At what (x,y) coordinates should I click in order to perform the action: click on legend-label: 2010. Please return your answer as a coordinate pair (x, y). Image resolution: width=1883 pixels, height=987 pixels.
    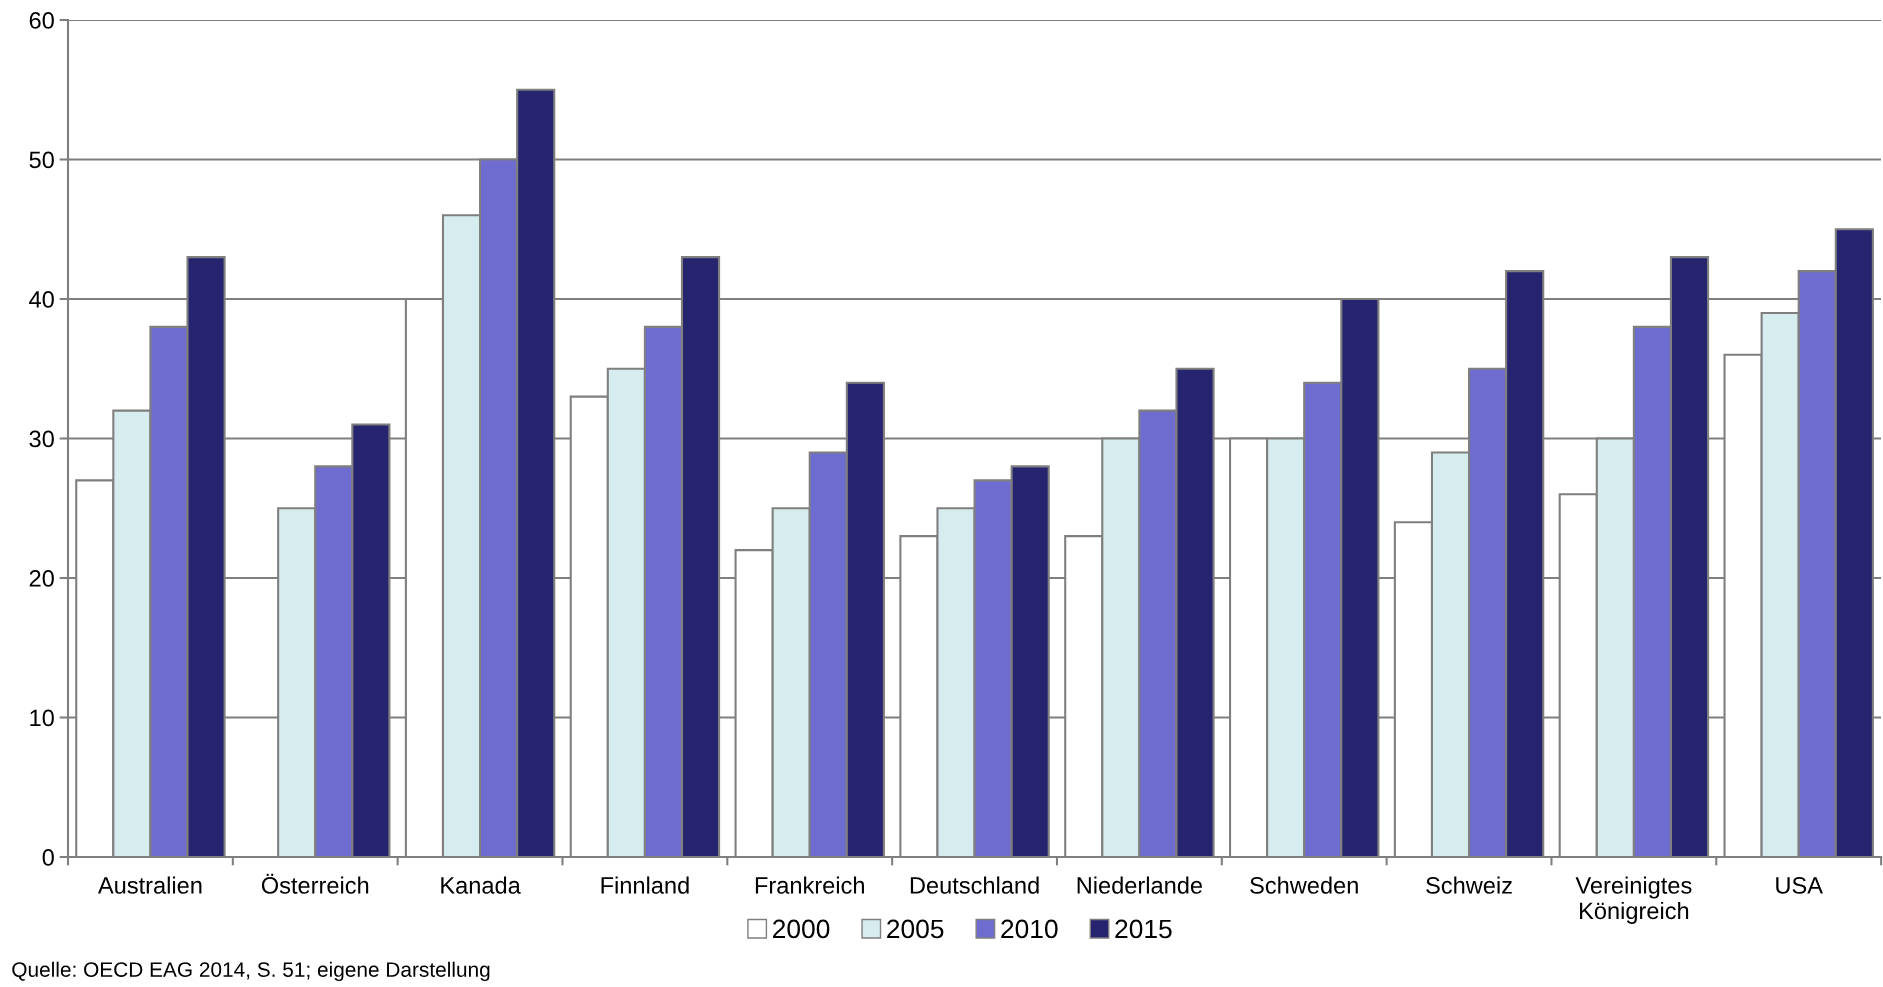
    Looking at the image, I should click on (1029, 929).